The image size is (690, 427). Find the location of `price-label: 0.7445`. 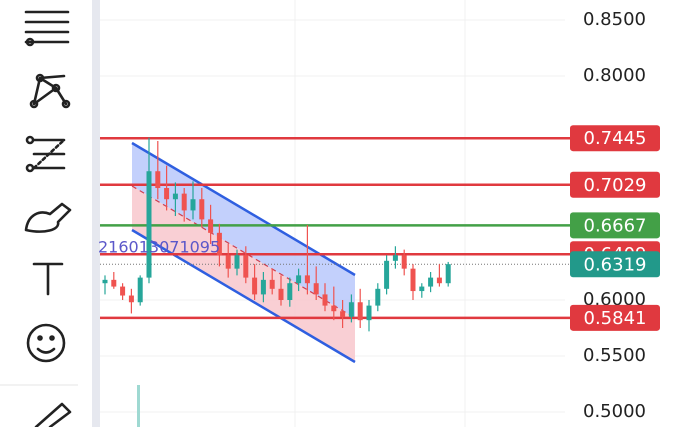

price-label: 0.7445 is located at coordinates (615, 138).